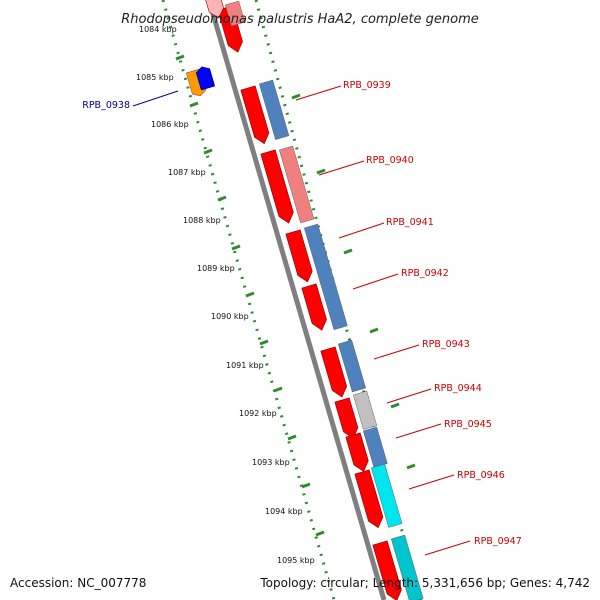 Image resolution: width=600 pixels, height=600 pixels. Describe the element at coordinates (481, 475) in the screenshot. I see `gene-label: RPB_0946` at that location.